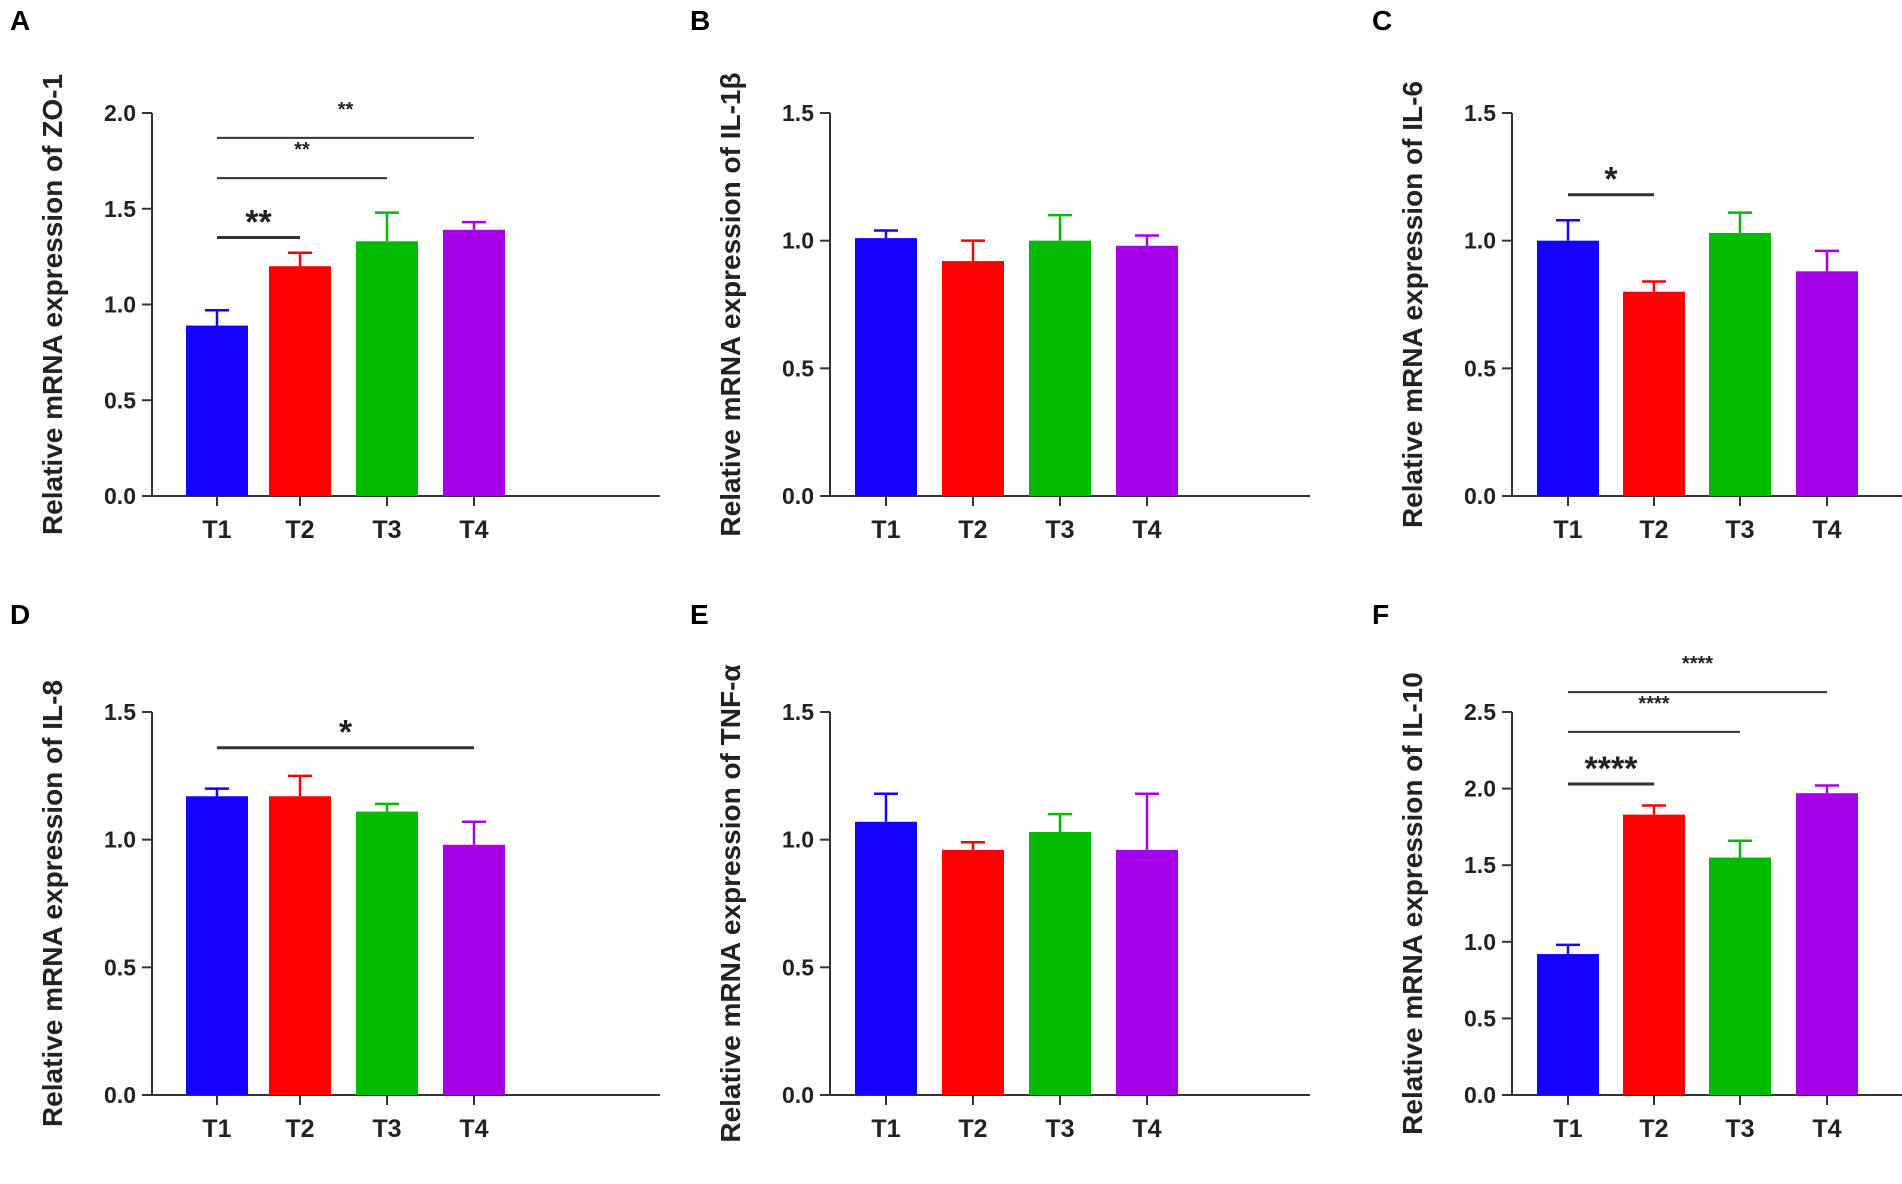  What do you see at coordinates (699, 614) in the screenshot?
I see `panel-letter: E` at bounding box center [699, 614].